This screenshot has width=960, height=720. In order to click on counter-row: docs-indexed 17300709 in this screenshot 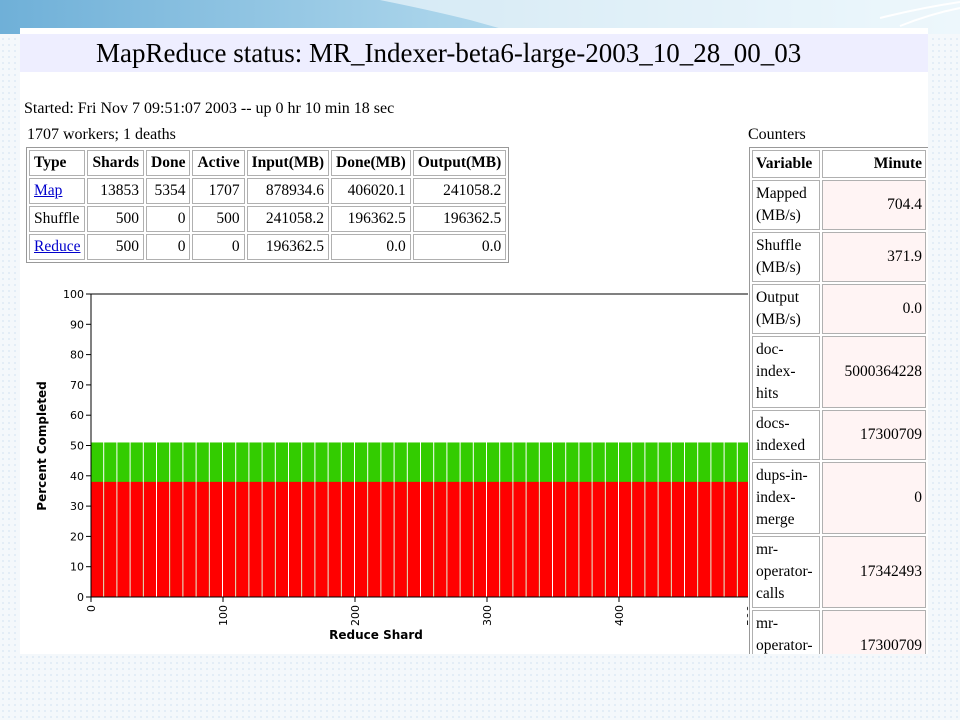, I will do `click(839, 435)`.